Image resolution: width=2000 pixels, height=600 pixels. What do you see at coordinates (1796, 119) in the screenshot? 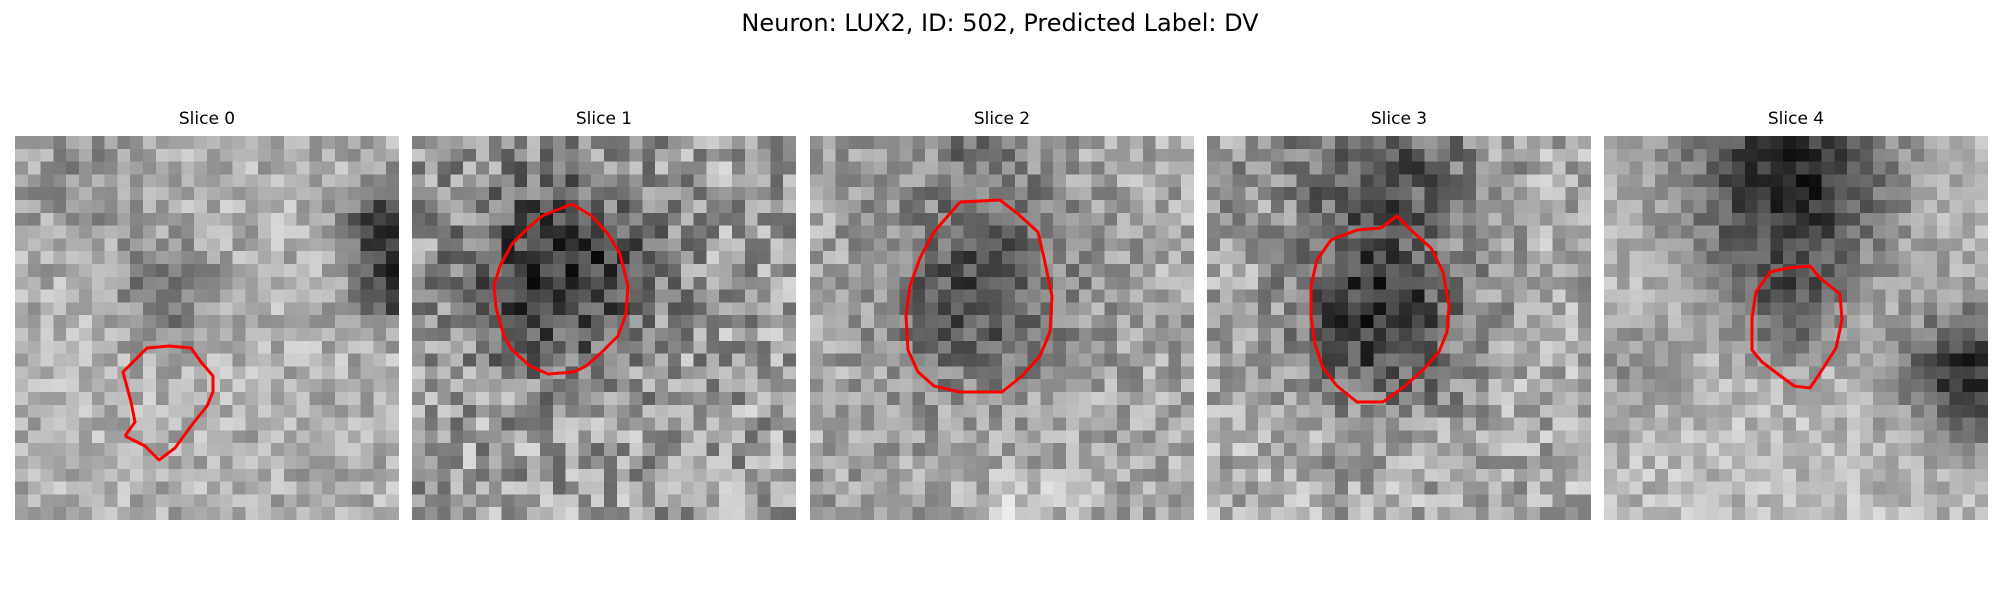
I see `slice-title: Slice 4` at bounding box center [1796, 119].